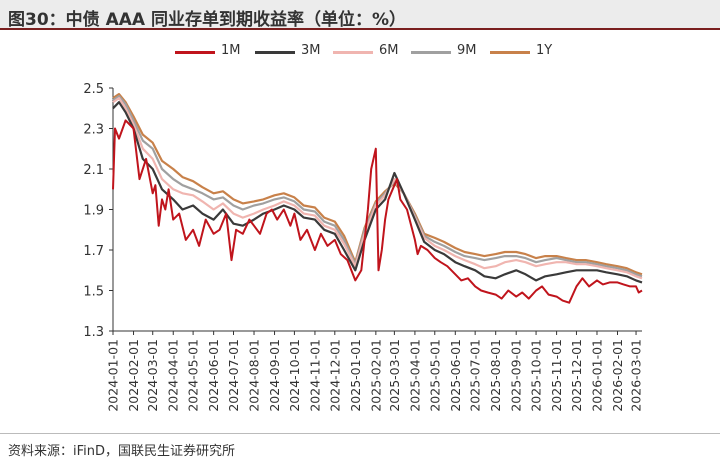  What do you see at coordinates (133, 375) in the screenshot?
I see `x-tick-label: 2024-02-01` at bounding box center [133, 375].